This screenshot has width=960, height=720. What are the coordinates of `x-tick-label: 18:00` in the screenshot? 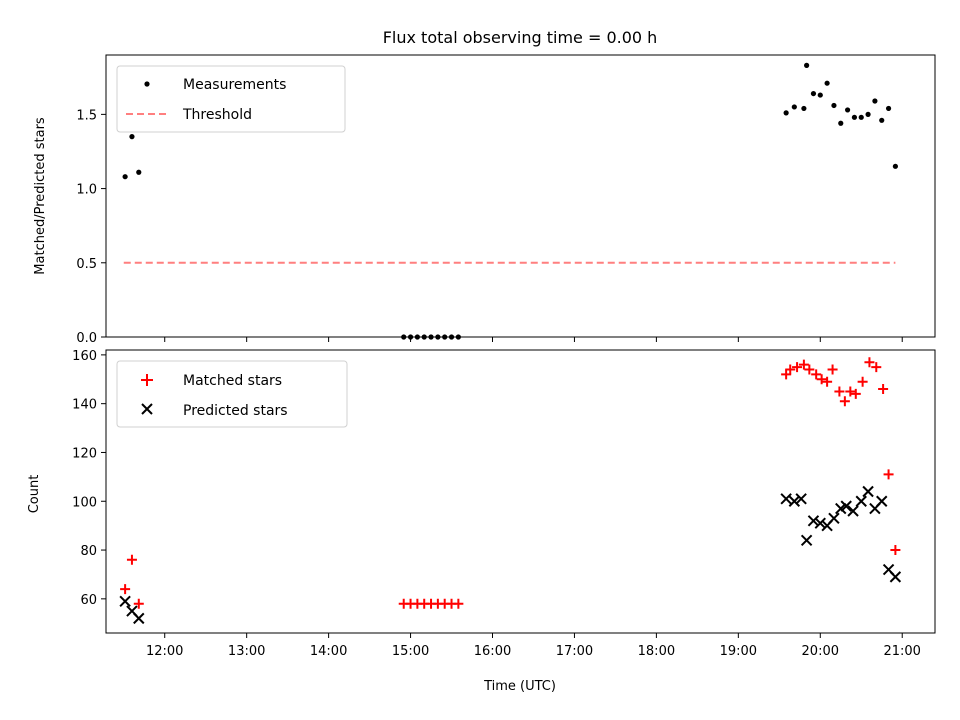 It's located at (656, 651).